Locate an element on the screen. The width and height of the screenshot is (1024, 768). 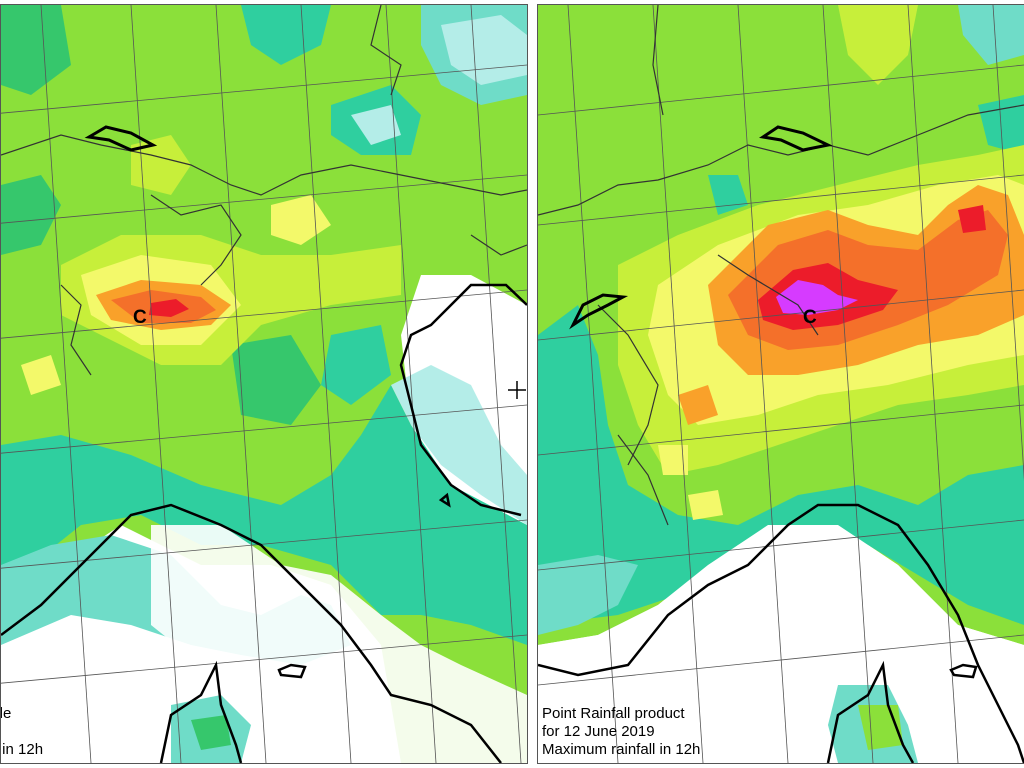
caption-line: Maximum rainfall in 12h is located at coordinates (621, 749).